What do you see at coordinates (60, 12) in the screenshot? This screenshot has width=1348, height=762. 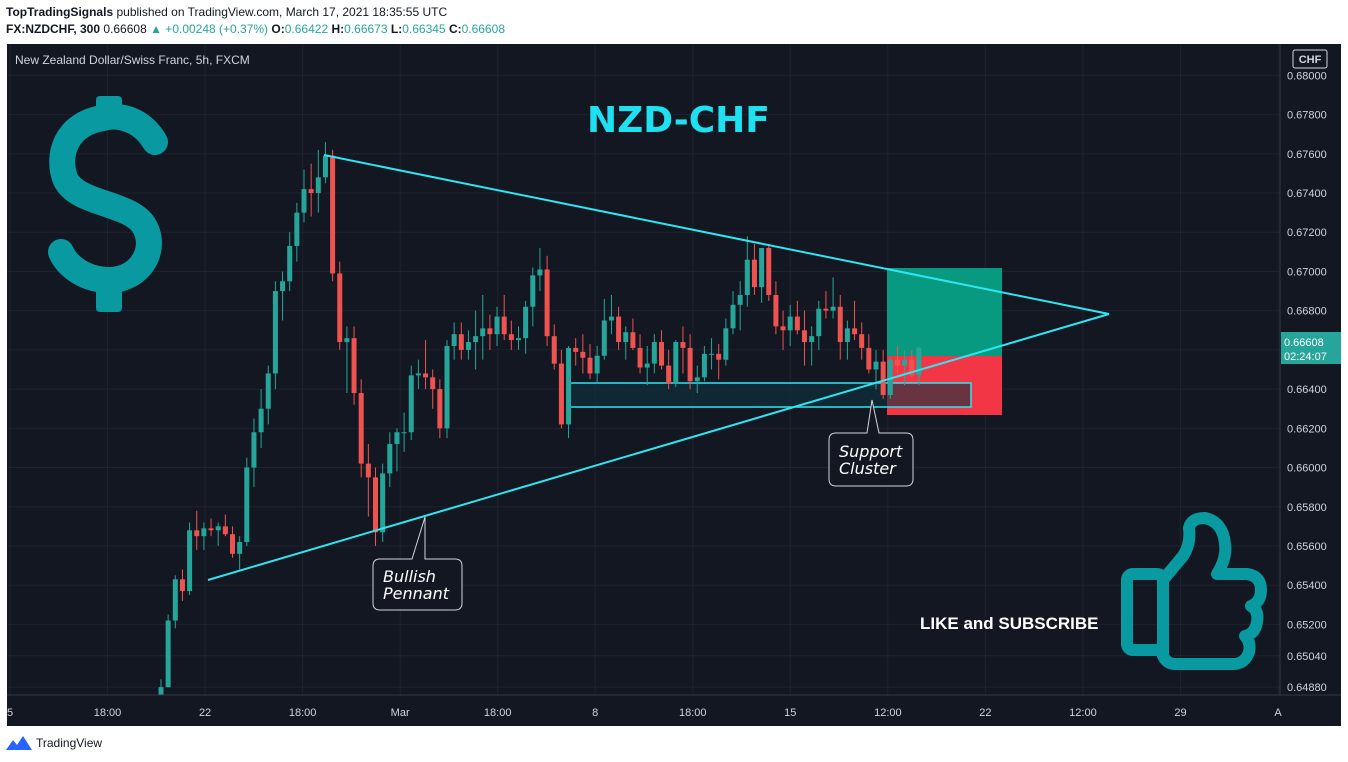 I see `author-name: TopTradingSignals` at bounding box center [60, 12].